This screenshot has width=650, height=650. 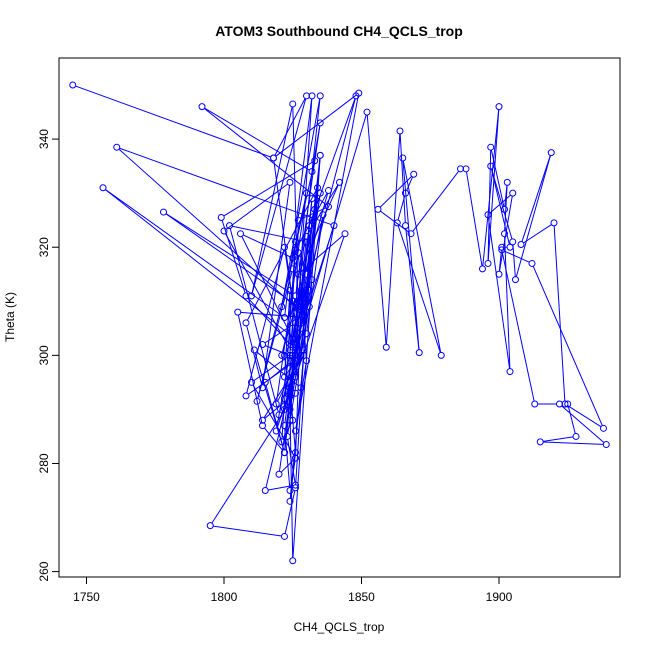 What do you see at coordinates (224, 597) in the screenshot?
I see `x-tick-label: 1800` at bounding box center [224, 597].